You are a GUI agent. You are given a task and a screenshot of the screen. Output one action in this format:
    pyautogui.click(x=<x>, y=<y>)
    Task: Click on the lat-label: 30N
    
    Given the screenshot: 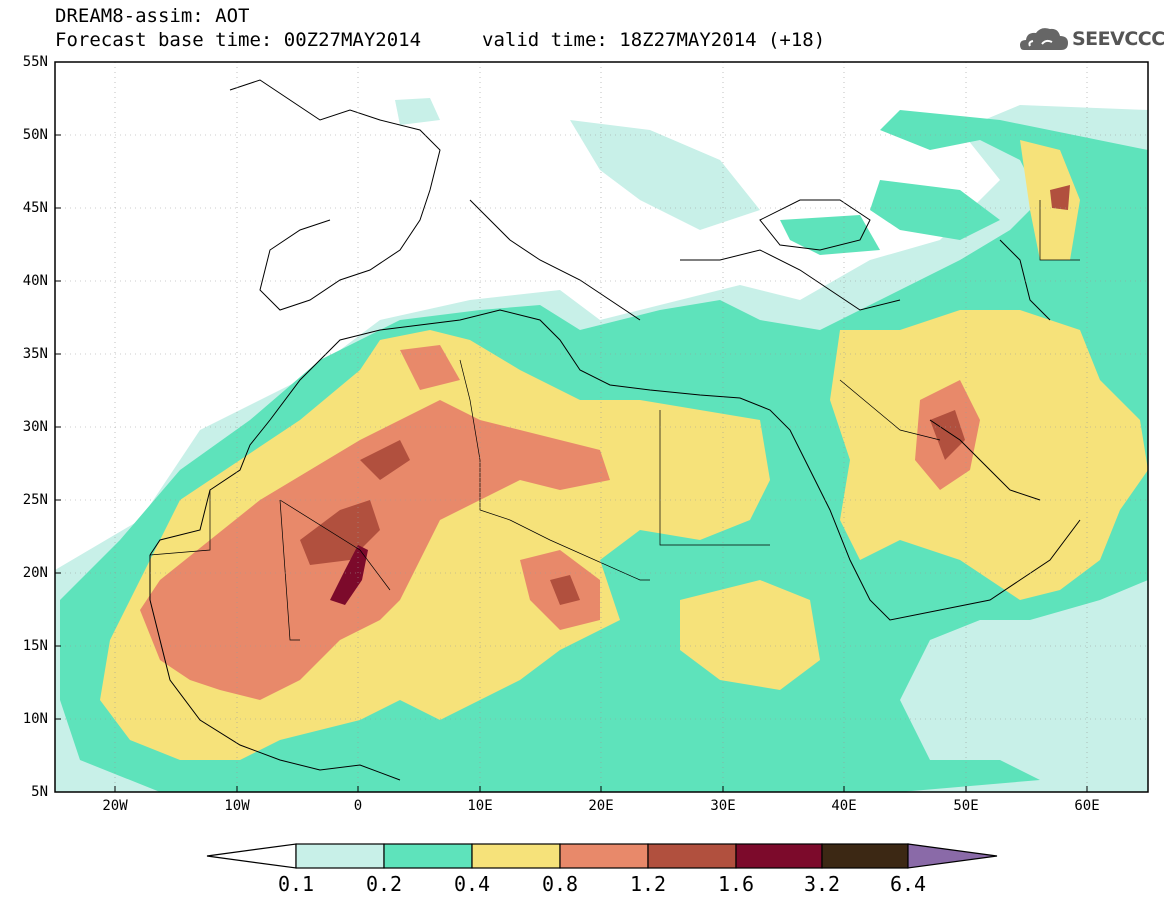 What is the action you would take?
    pyautogui.click(x=35, y=427)
    